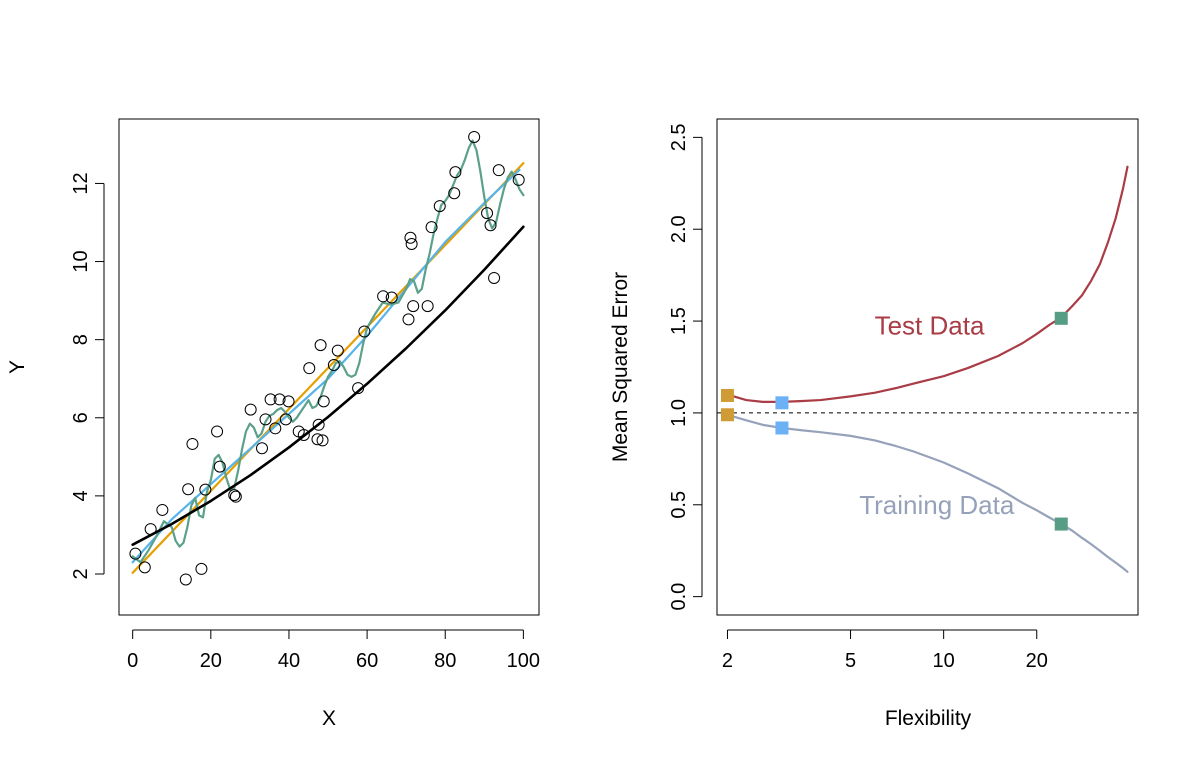 This screenshot has width=1202, height=766. Describe the element at coordinates (81, 417) in the screenshot. I see `left-y-tick-label: 6` at that location.